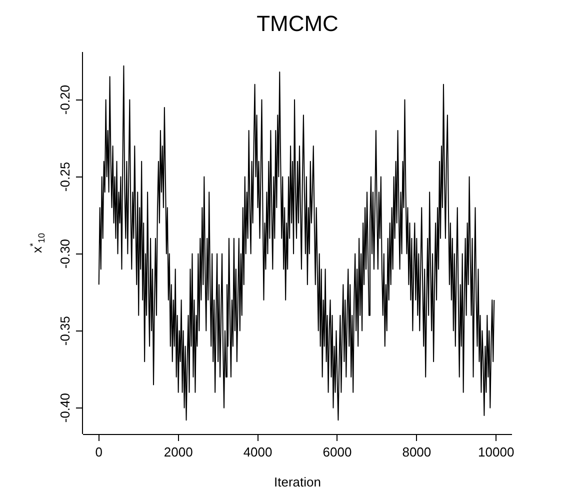 The image size is (568, 498). What do you see at coordinates (297, 482) in the screenshot?
I see `x-axis-title: Iteration` at bounding box center [297, 482].